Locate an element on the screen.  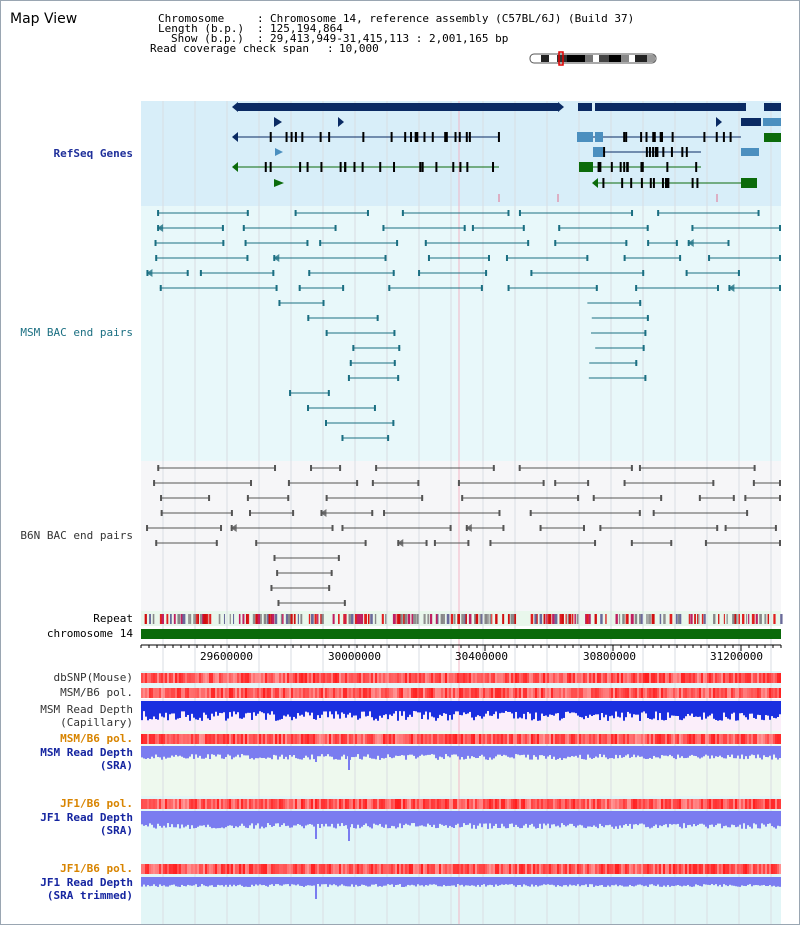
coverage-value: 10,000 is located at coordinates (359, 48).